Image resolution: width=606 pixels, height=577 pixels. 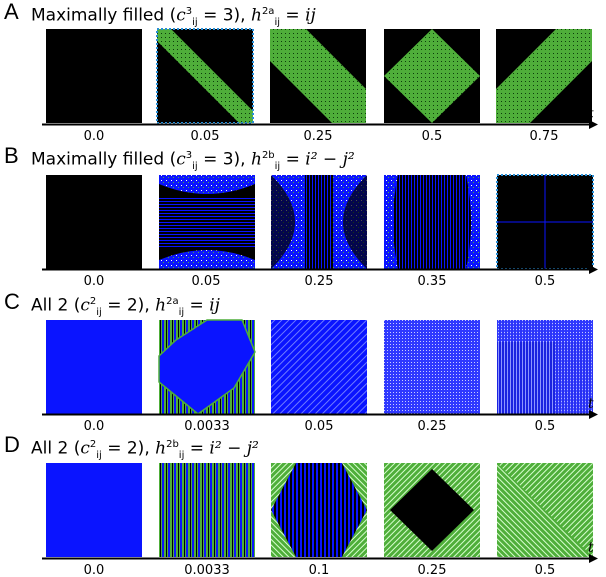 What do you see at coordinates (94, 426) in the screenshot?
I see `row-c-tick-1: 0.0` at bounding box center [94, 426].